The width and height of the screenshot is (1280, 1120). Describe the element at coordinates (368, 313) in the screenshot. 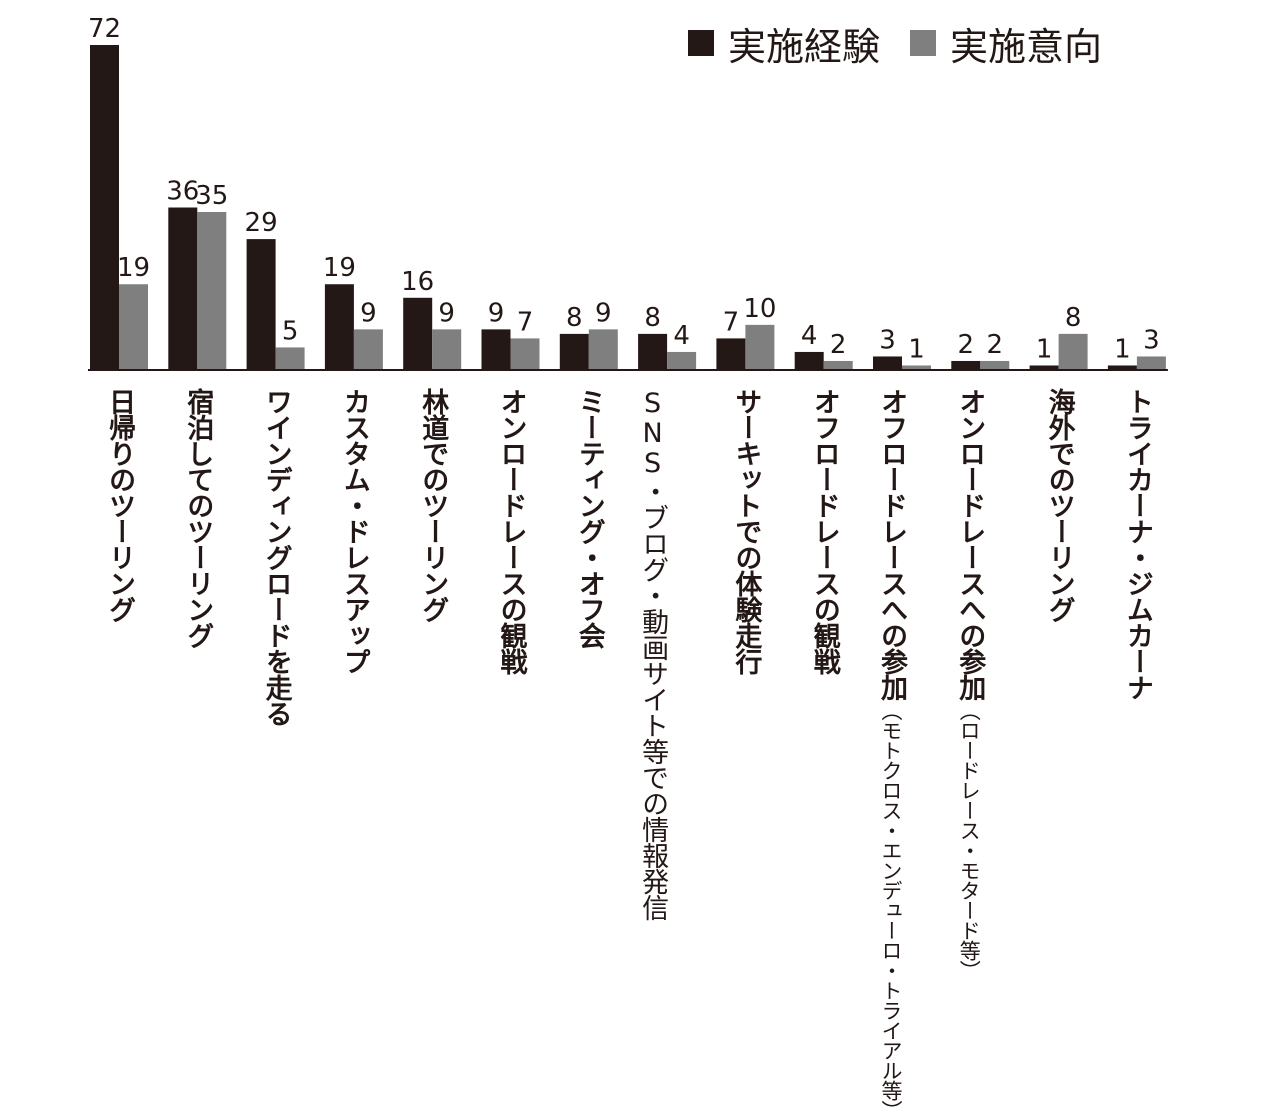

I see `value-label-intention-3: 9` at that location.